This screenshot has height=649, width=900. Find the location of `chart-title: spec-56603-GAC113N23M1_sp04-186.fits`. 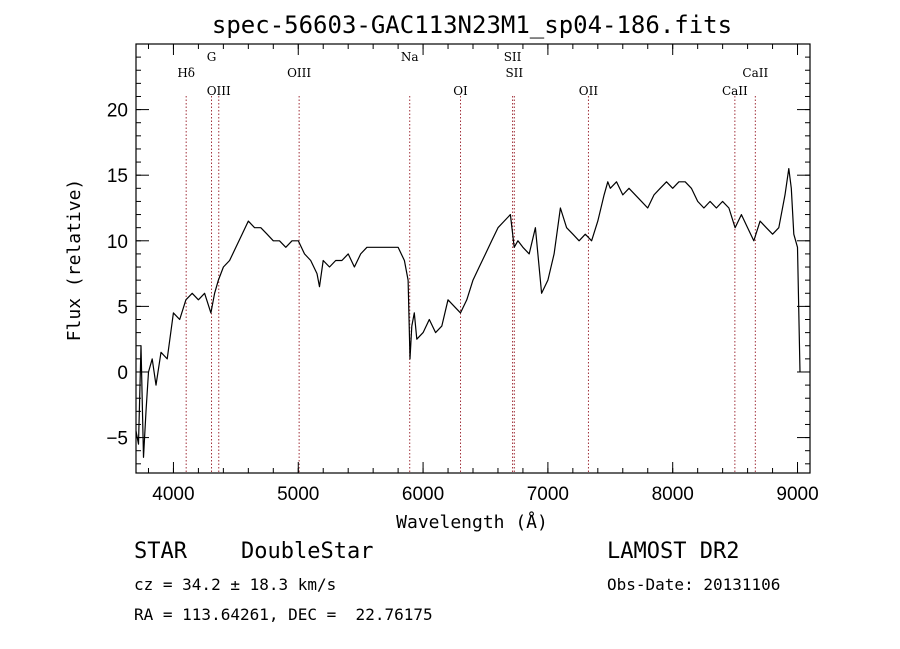

chart-title: spec-56603-GAC113N23M1_sp04-186.fits is located at coordinates (472, 25).